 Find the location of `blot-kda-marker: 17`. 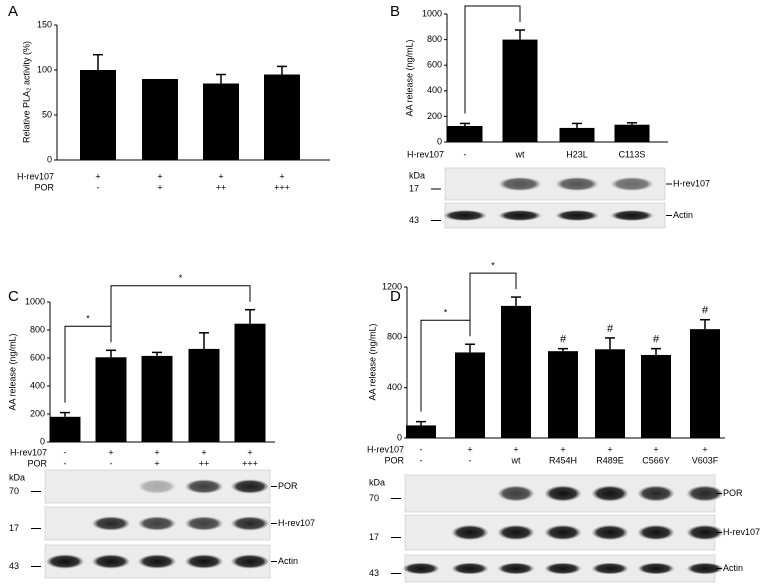

blot-kda-marker: 17 is located at coordinates (374, 537).